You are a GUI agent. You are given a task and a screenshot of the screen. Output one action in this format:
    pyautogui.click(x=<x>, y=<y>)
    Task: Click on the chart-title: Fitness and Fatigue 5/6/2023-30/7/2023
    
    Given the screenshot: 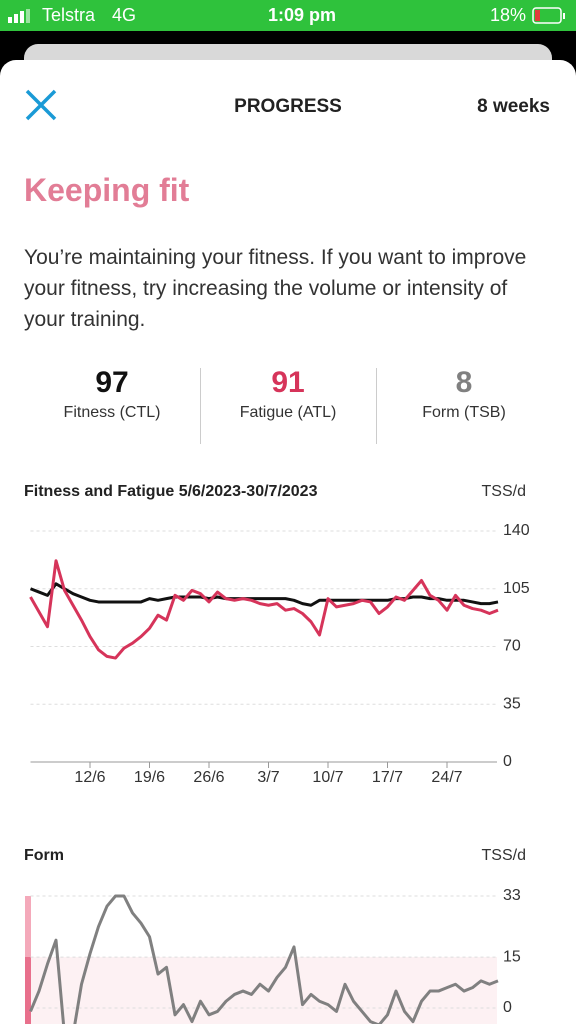 What is the action you would take?
    pyautogui.click(x=171, y=491)
    